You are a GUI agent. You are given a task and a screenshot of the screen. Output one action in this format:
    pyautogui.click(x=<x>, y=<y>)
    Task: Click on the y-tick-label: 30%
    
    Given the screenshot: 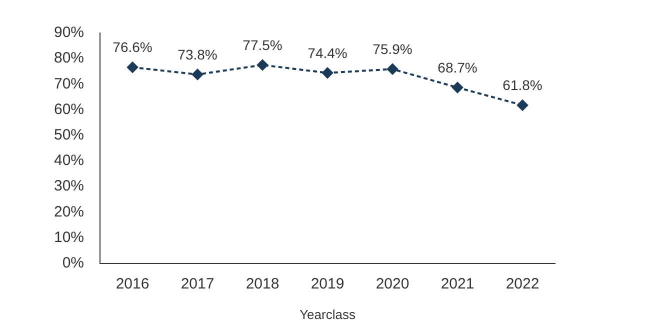 What is the action you would take?
    pyautogui.click(x=69, y=186)
    